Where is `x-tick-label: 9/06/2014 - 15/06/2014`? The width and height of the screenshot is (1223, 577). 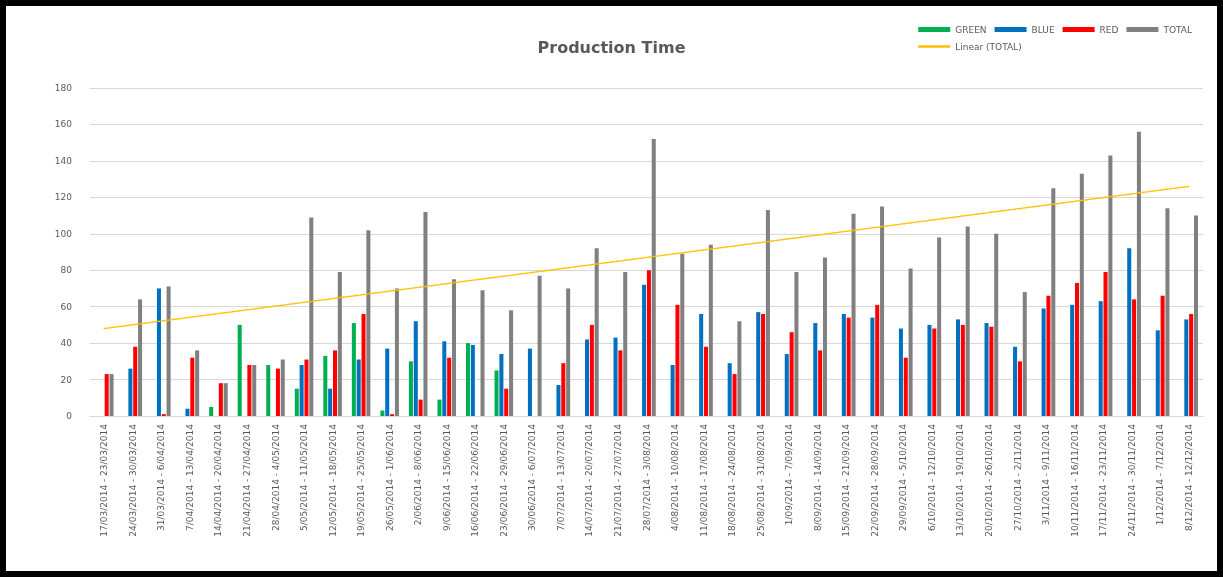 x-tick-label: 9/06/2014 - 15/06/2014 is located at coordinates (446, 477).